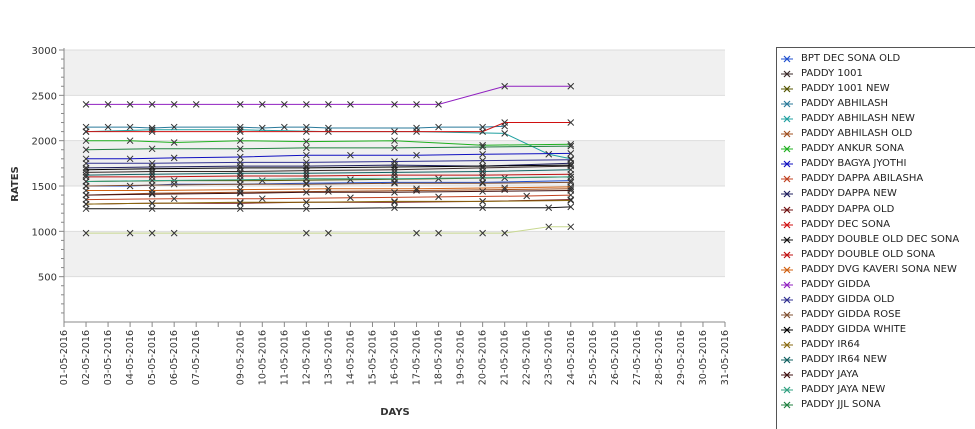  I want to click on x-tick-label: 05-05-2016, so click(152, 357).